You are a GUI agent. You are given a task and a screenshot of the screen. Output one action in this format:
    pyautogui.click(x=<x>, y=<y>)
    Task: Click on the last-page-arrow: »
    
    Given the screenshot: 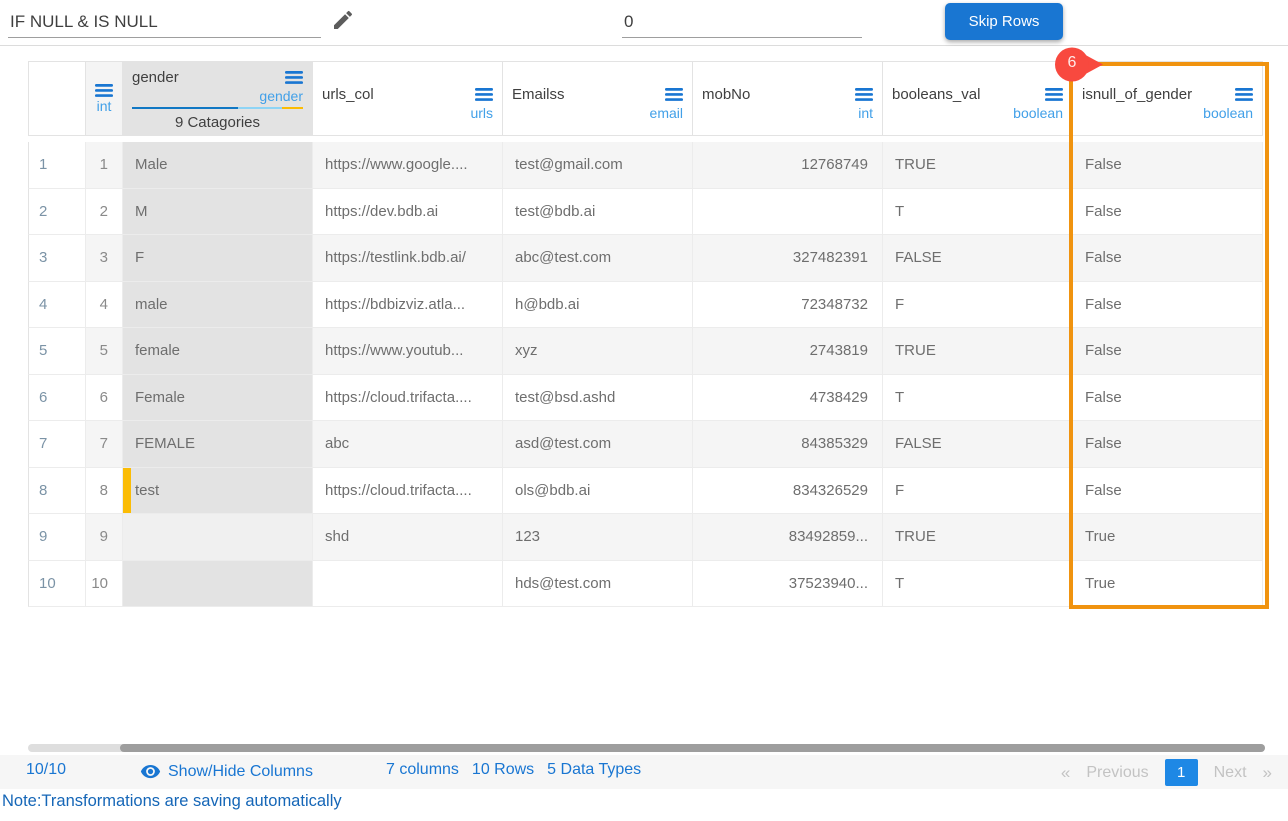 What is the action you would take?
    pyautogui.click(x=1267, y=772)
    